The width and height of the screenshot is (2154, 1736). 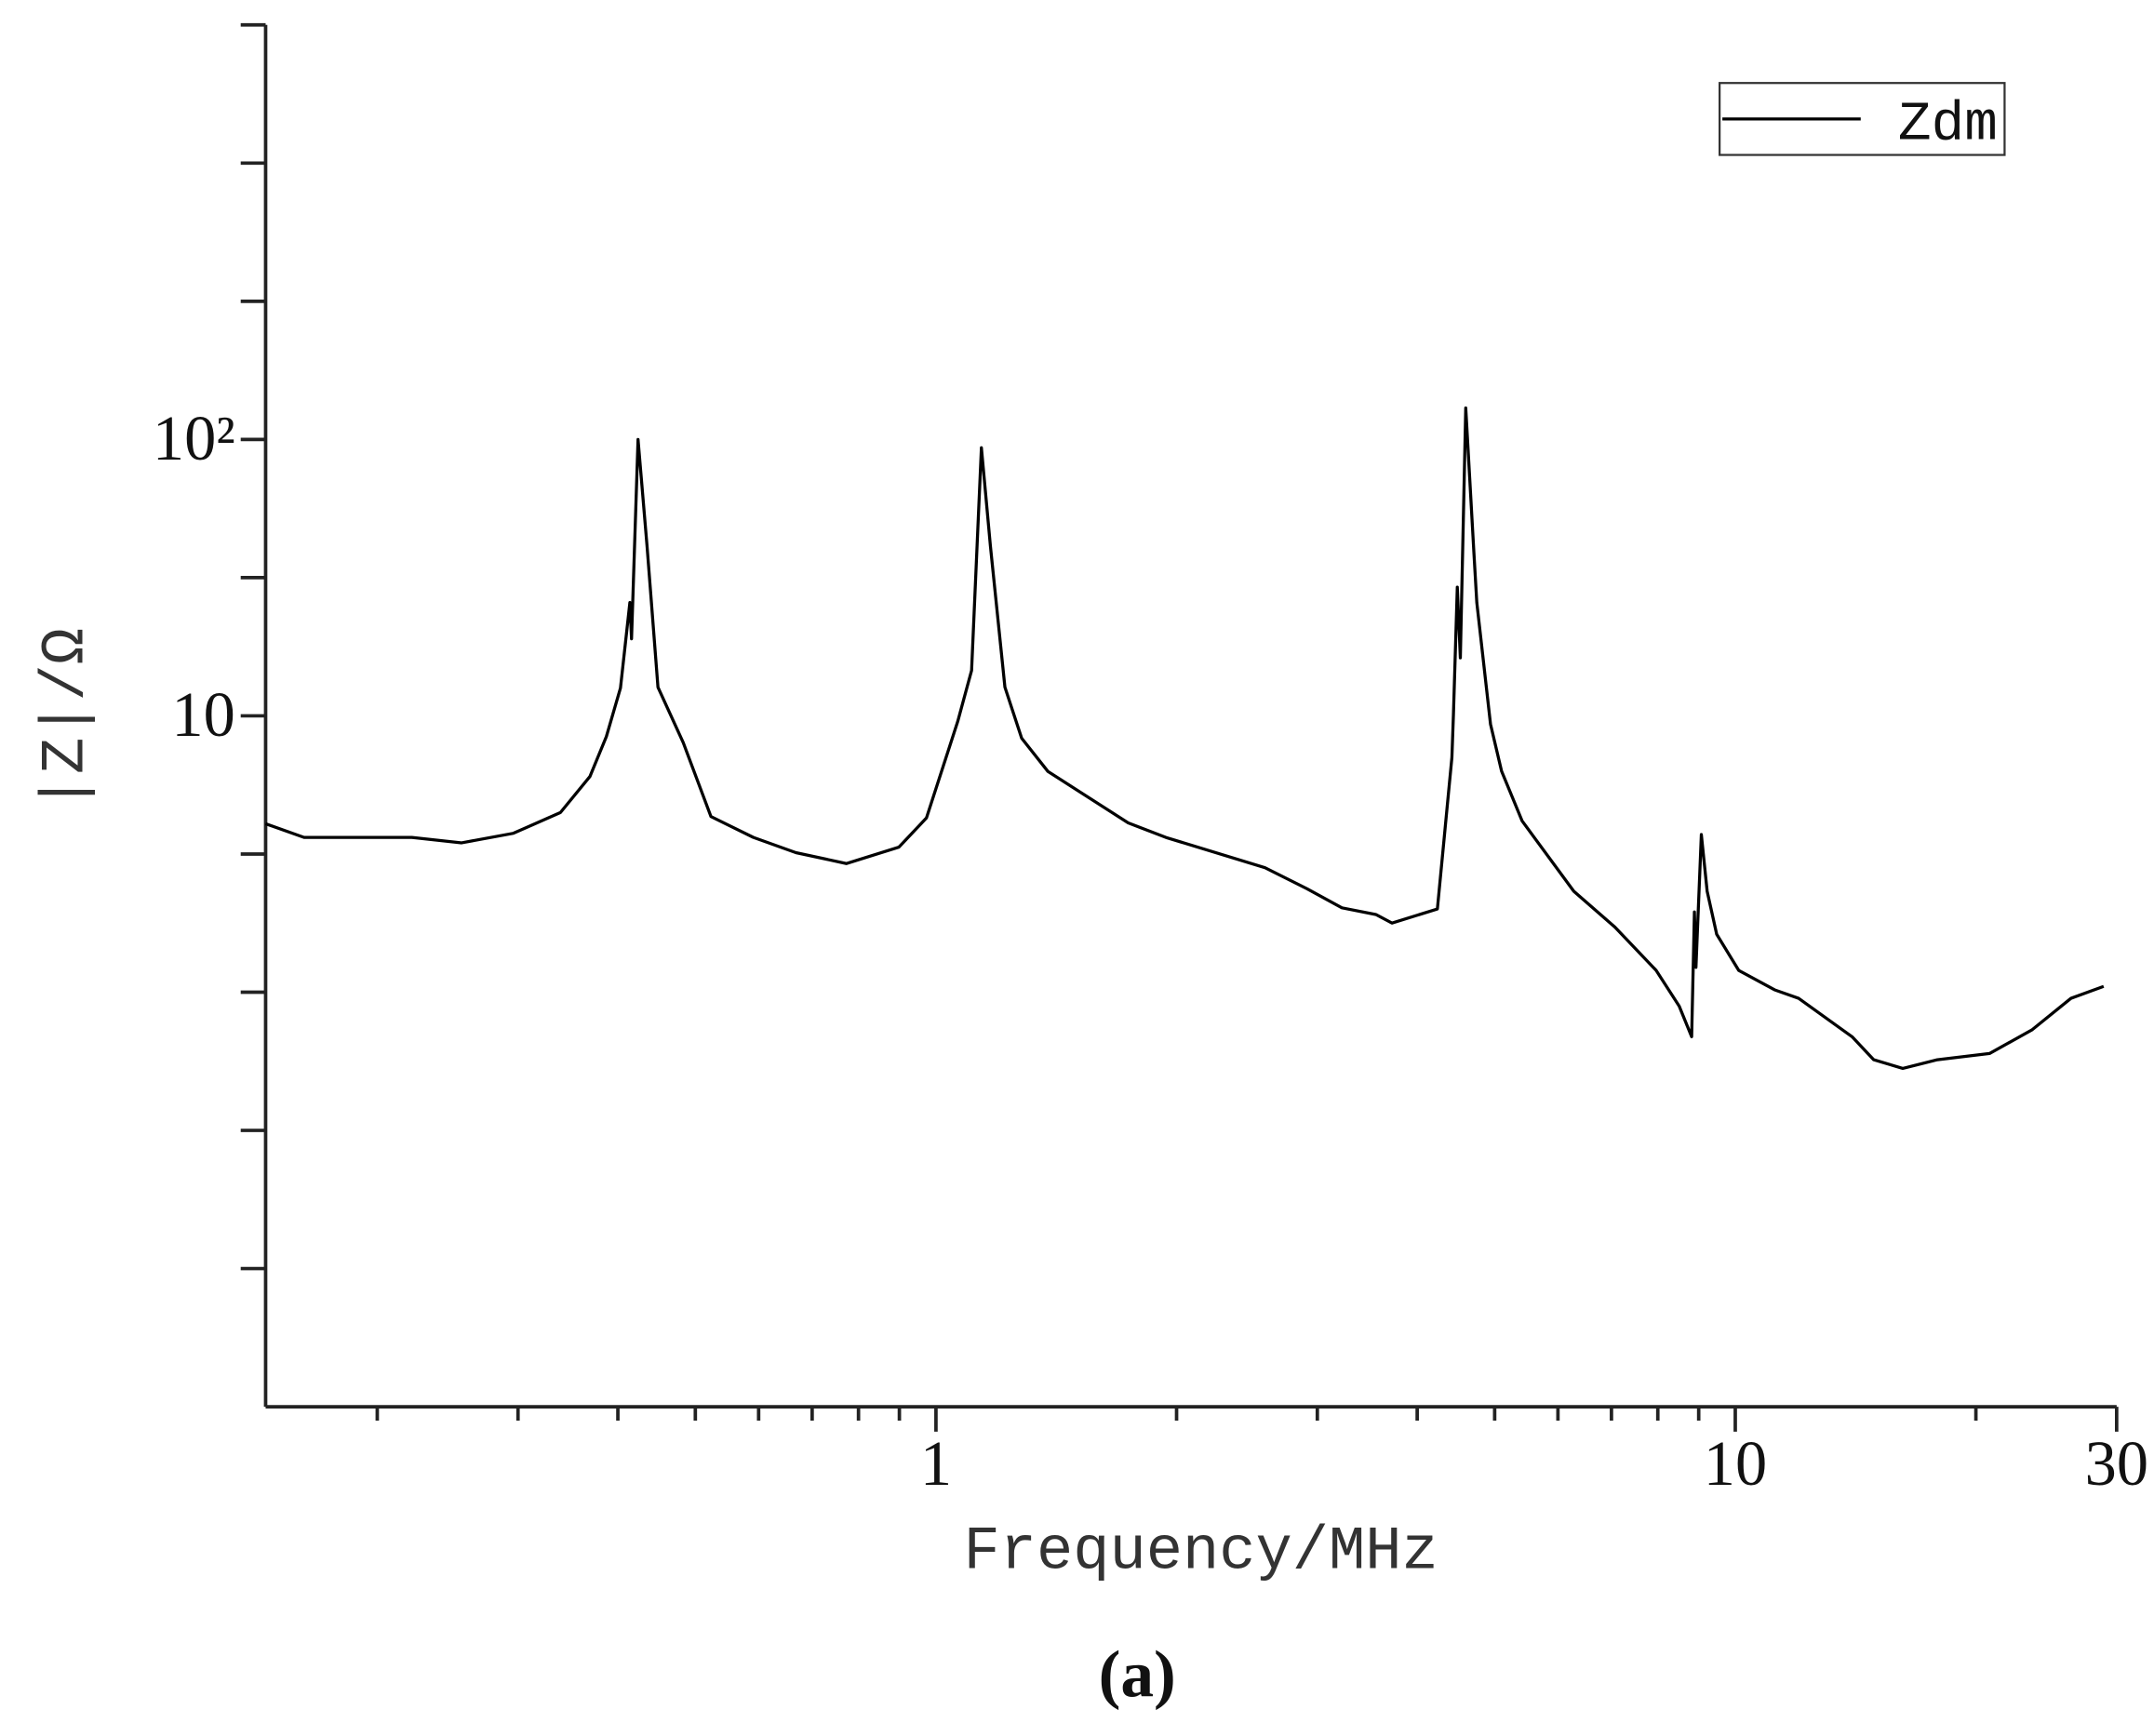 What do you see at coordinates (1862, 119) in the screenshot?
I see `legend-box` at bounding box center [1862, 119].